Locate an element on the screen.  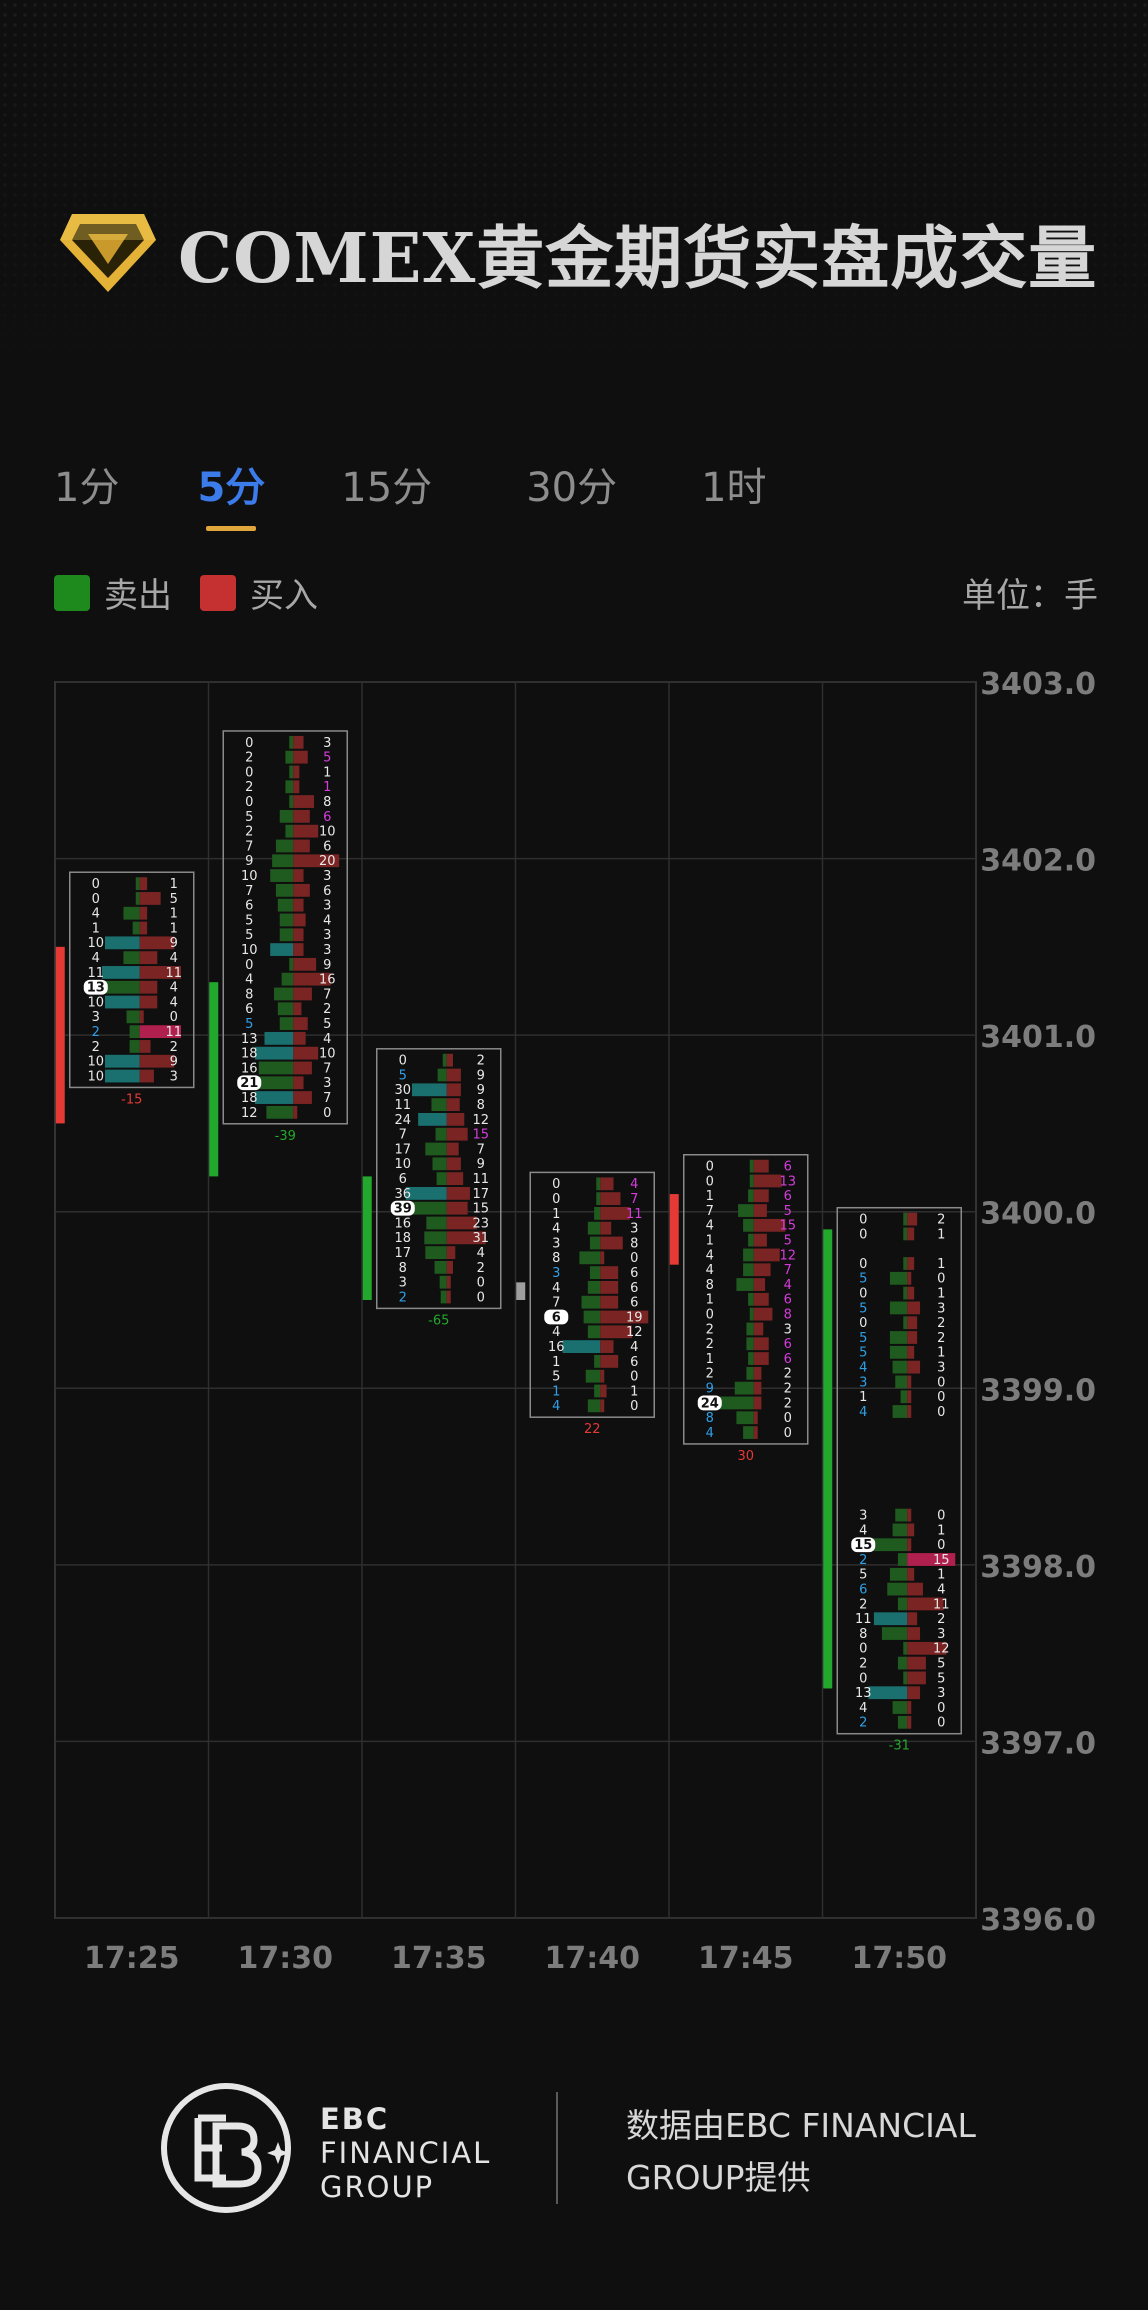
x-tick-label: 17:40 is located at coordinates (593, 1958).